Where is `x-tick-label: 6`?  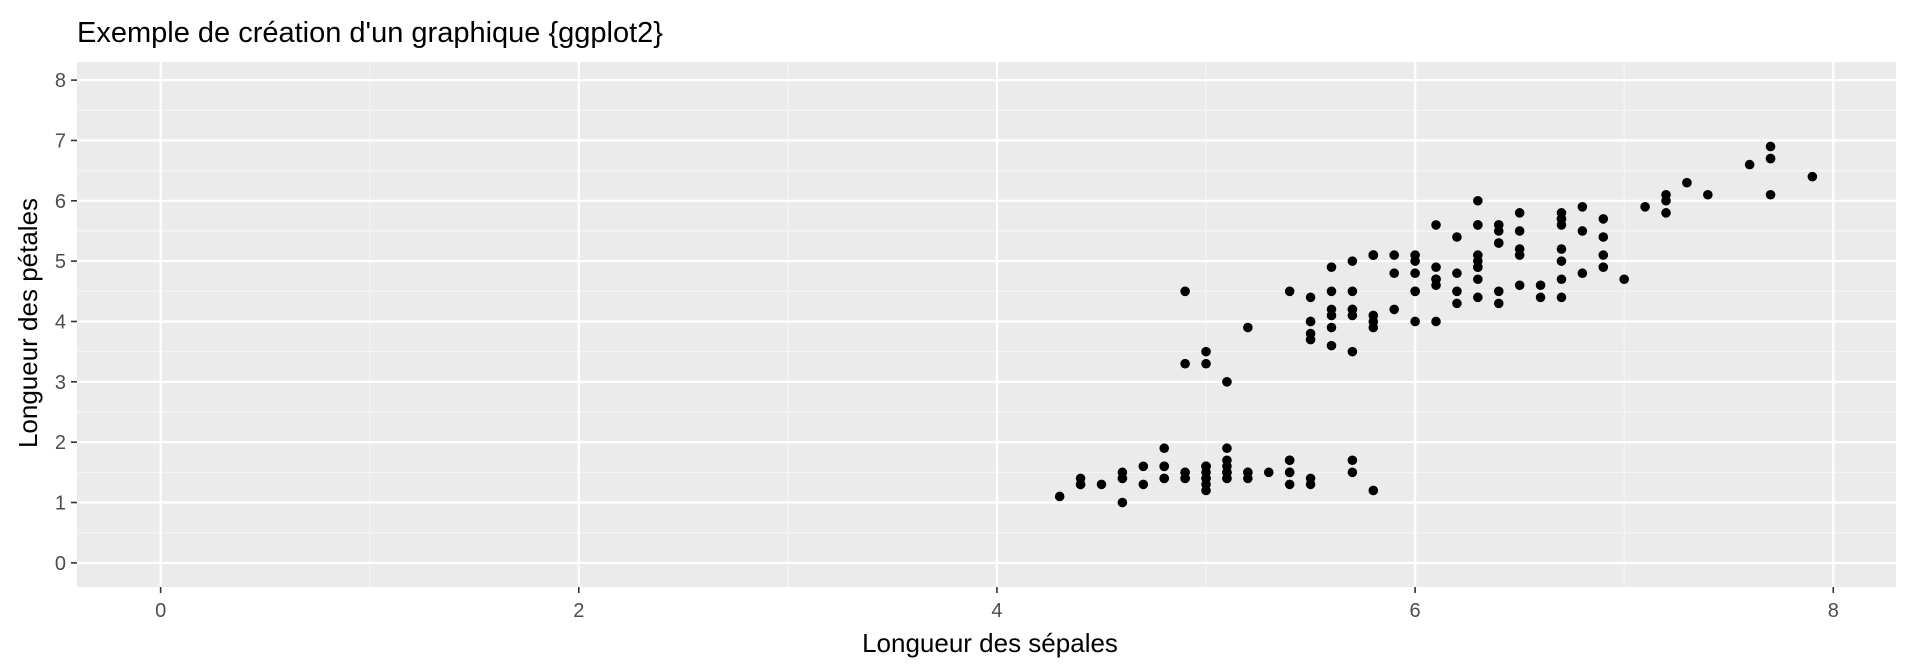
x-tick-label: 6 is located at coordinates (1415, 611).